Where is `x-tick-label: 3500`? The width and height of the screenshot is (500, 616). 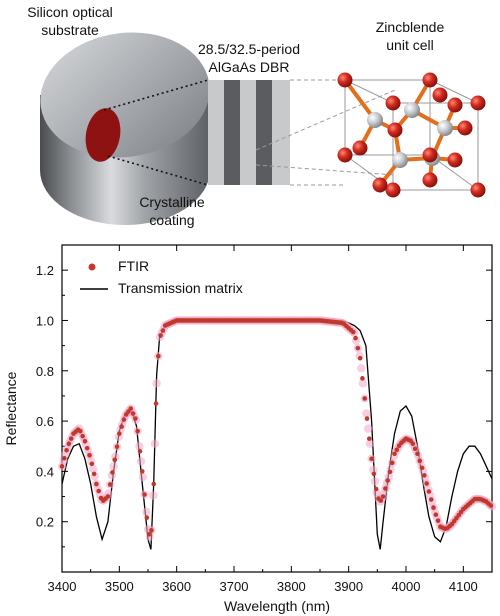 x-tick-label: 3500 is located at coordinates (119, 586).